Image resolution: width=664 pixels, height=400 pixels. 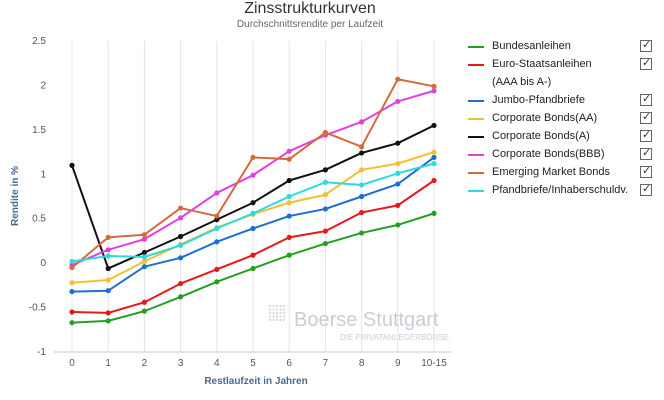 I want to click on legend-item: Corporate Bonds(A) ✓, so click(x=563, y=137).